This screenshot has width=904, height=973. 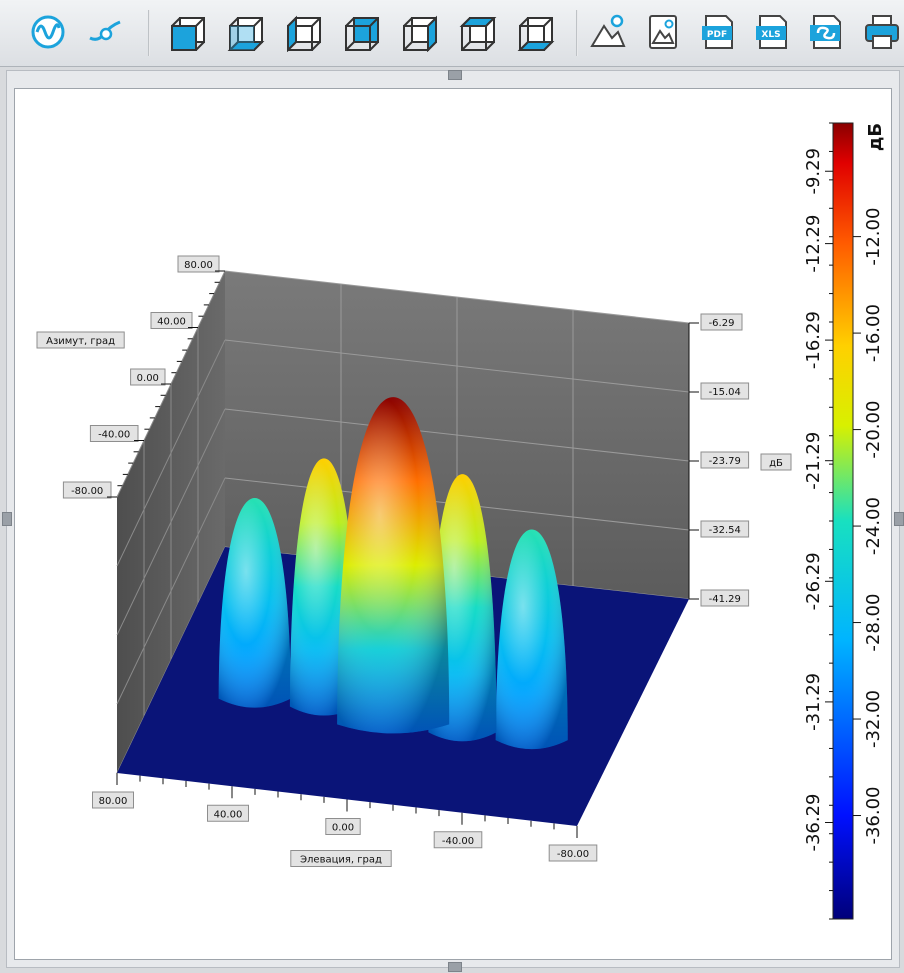 I want to click on cube-right-view-icon, so click(x=420, y=32).